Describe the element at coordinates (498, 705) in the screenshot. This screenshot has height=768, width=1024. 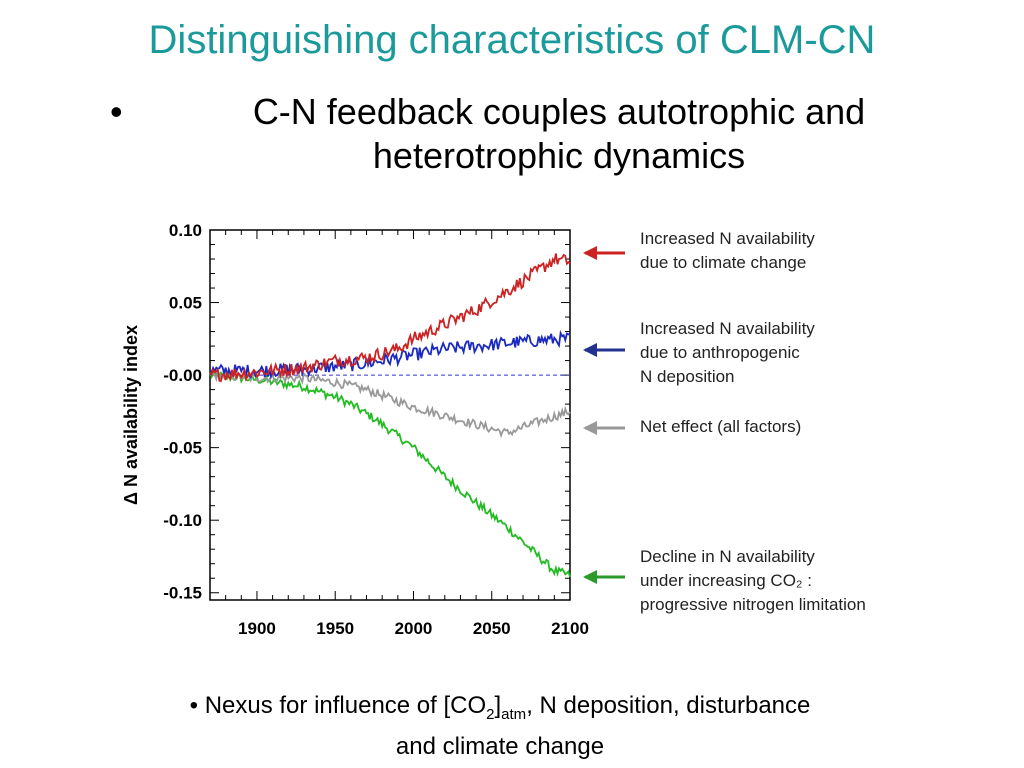
I see `note-bracket: ]` at that location.